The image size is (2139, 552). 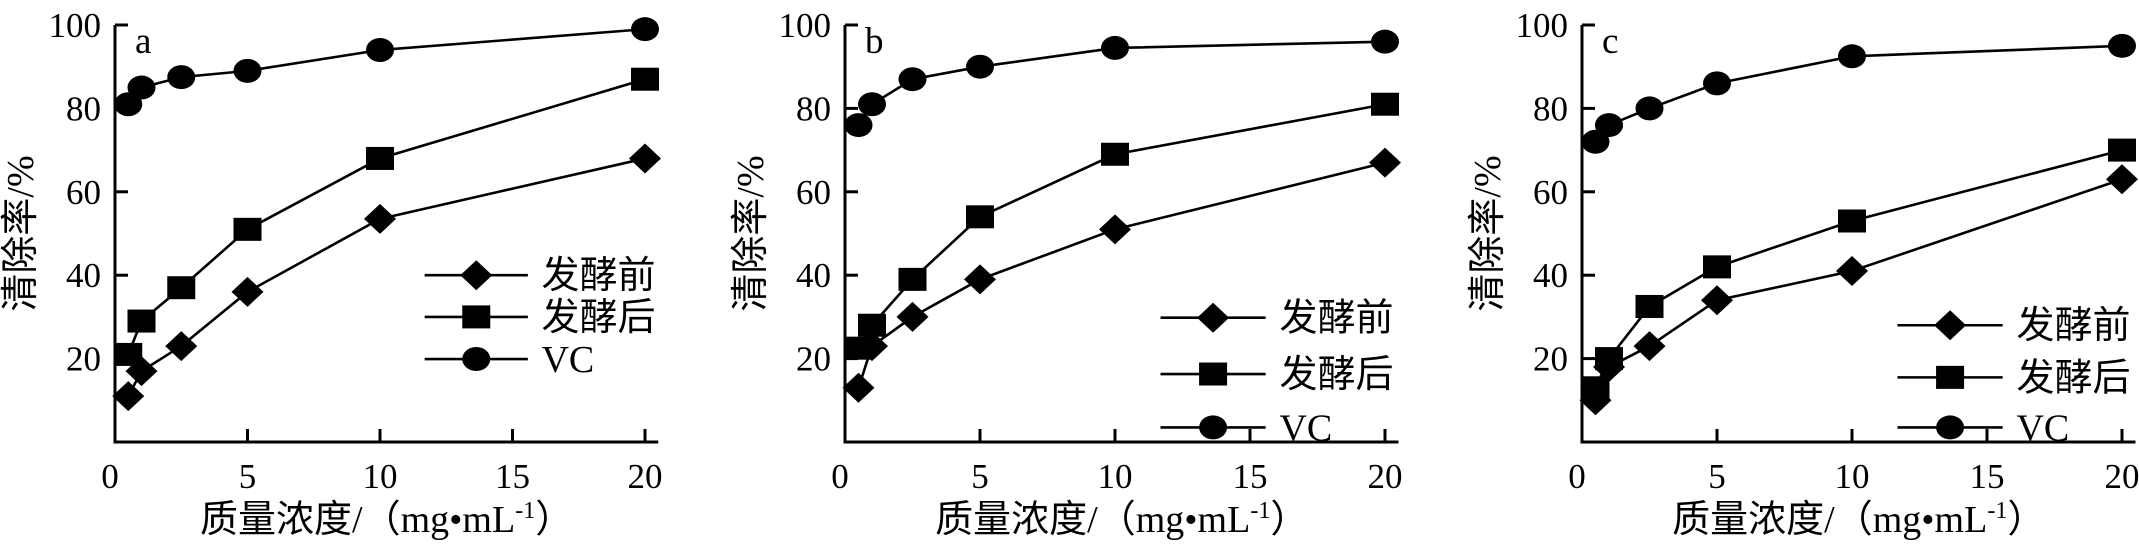 What do you see at coordinates (1336, 375) in the screenshot?
I see `legend-label: 发酵后` at bounding box center [1336, 375].